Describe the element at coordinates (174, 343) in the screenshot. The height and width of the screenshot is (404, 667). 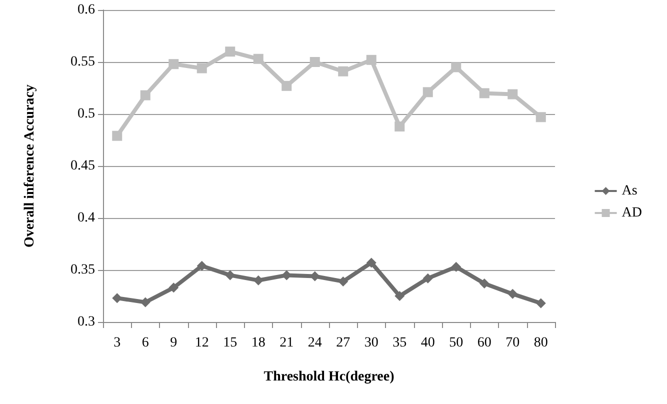
I see `x-tick-label: 9` at that location.